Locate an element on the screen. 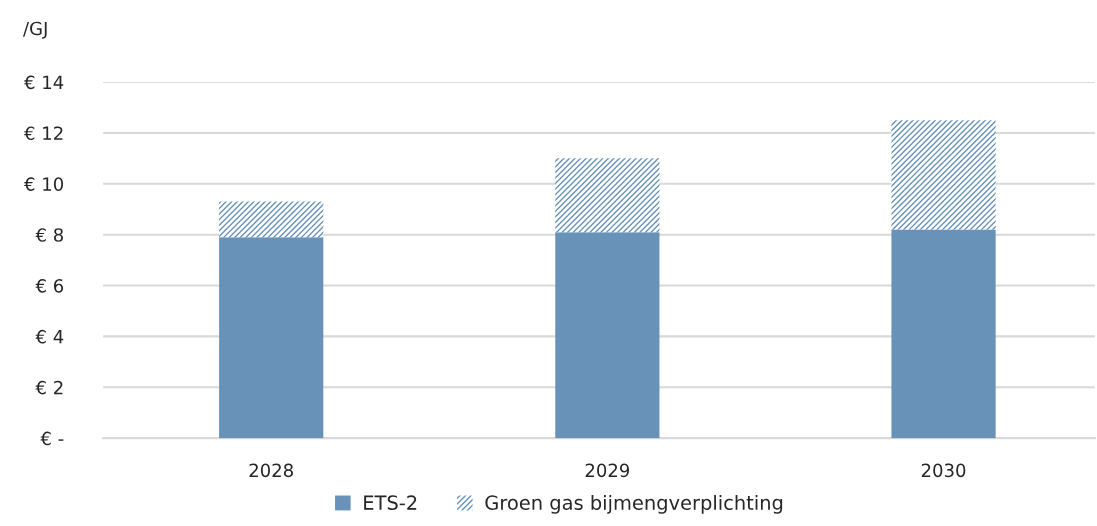  y-tick-label: € 14 is located at coordinates (44, 82).